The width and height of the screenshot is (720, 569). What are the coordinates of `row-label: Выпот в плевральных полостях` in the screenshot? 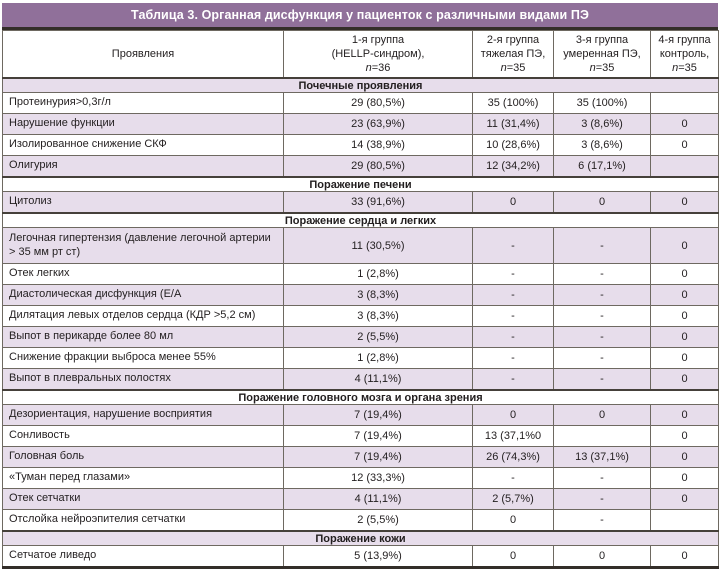 It's located at (143, 379).